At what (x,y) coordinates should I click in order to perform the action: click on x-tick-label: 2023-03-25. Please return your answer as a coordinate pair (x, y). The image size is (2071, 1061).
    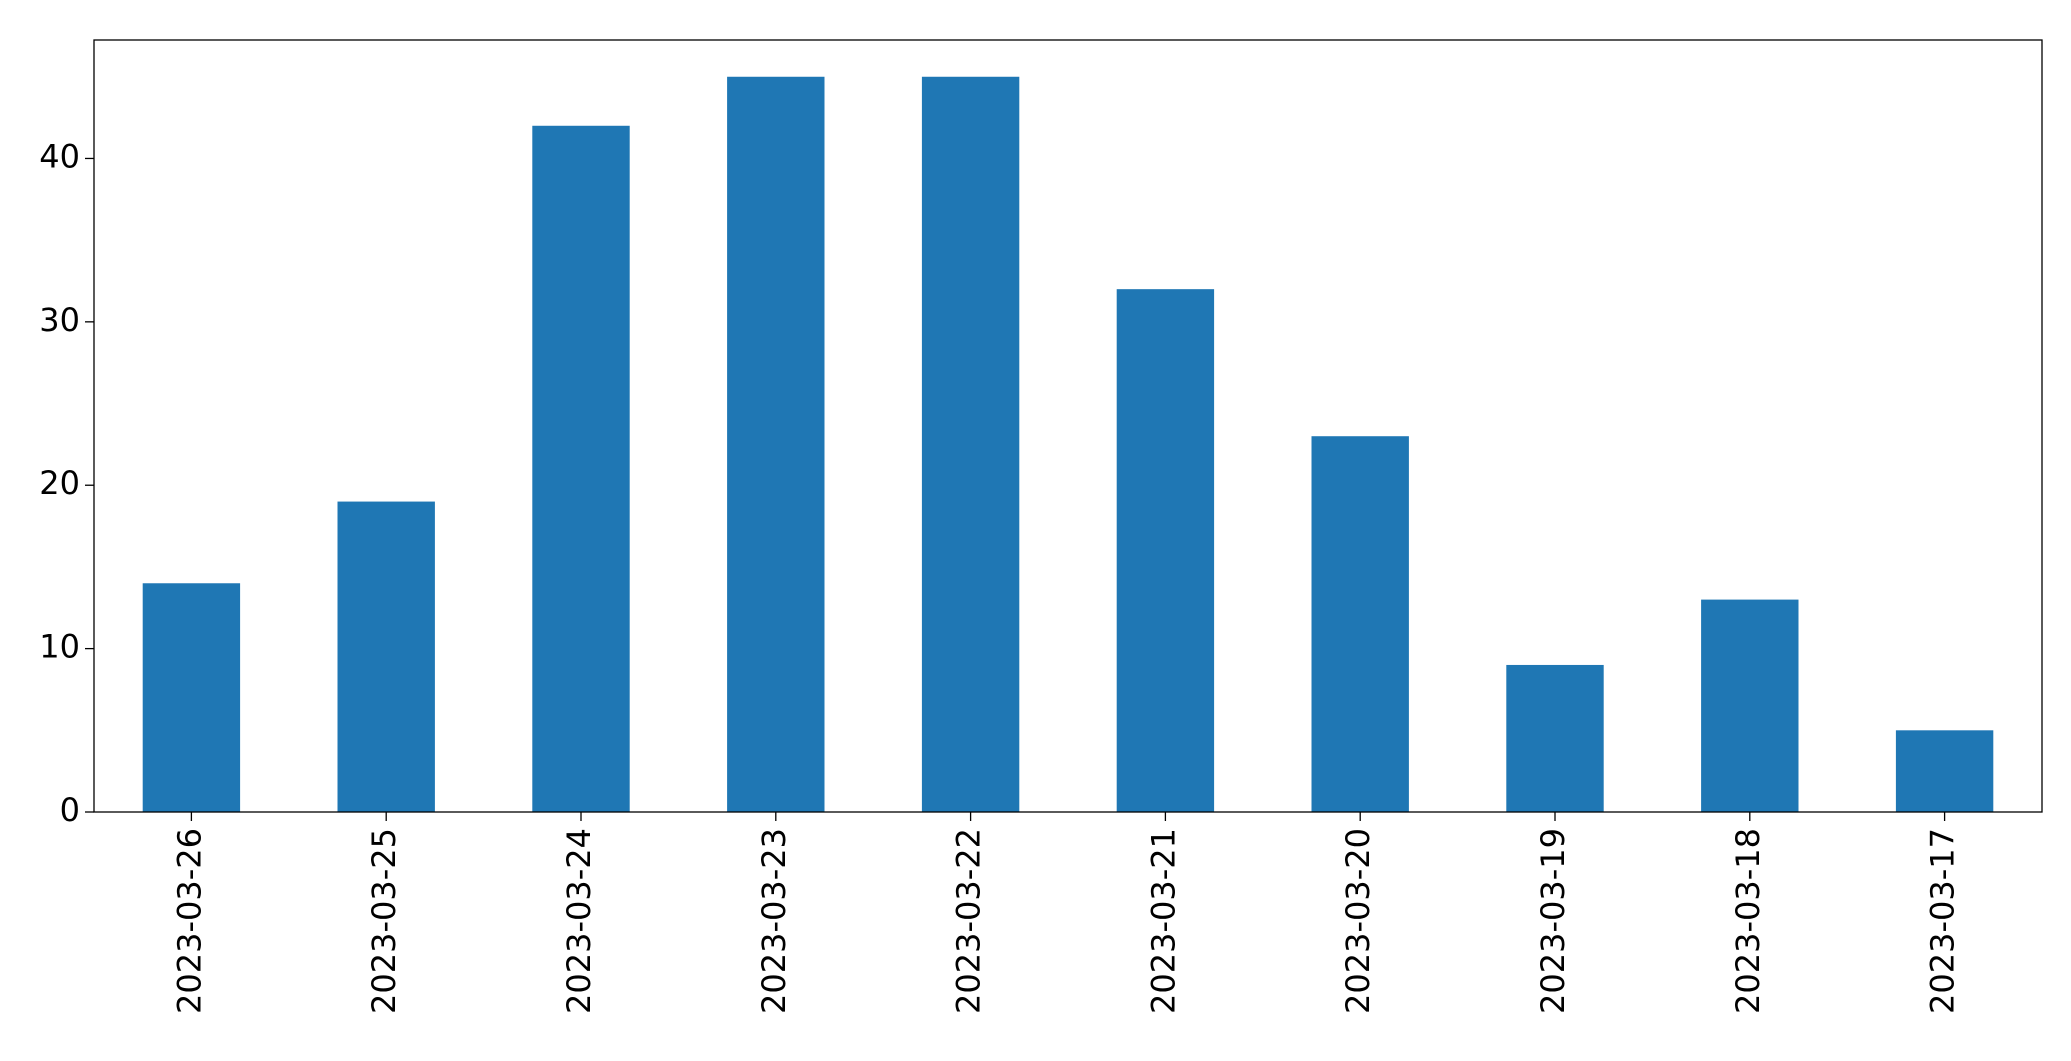
    Looking at the image, I should click on (384, 921).